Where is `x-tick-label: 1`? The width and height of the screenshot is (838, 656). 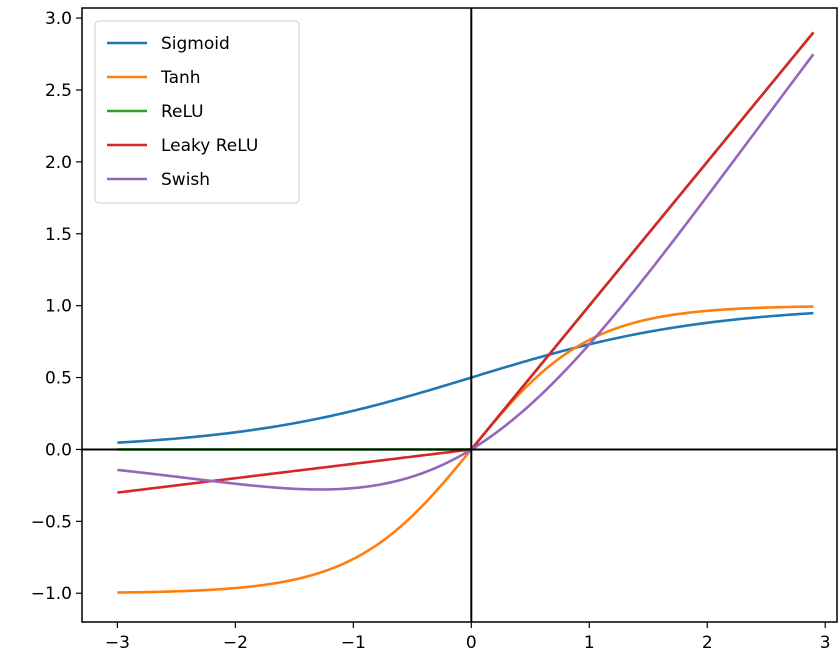
x-tick-label: 1 is located at coordinates (589, 643).